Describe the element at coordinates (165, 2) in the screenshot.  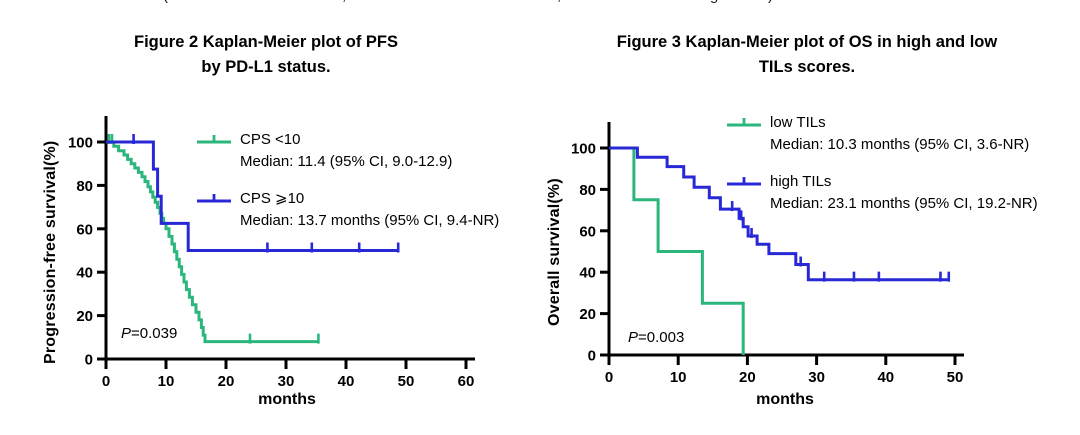
I see `cropped-glyph: (` at that location.